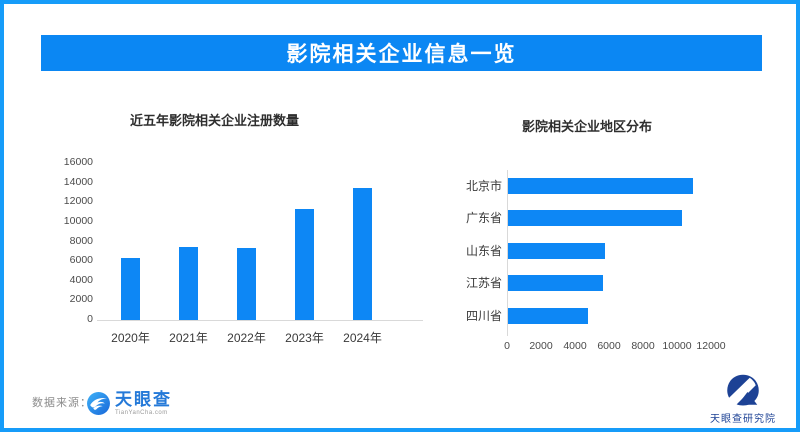  What do you see at coordinates (141, 413) in the screenshot?
I see `tianyancha-logo-url: TianYanCha.com` at bounding box center [141, 413].